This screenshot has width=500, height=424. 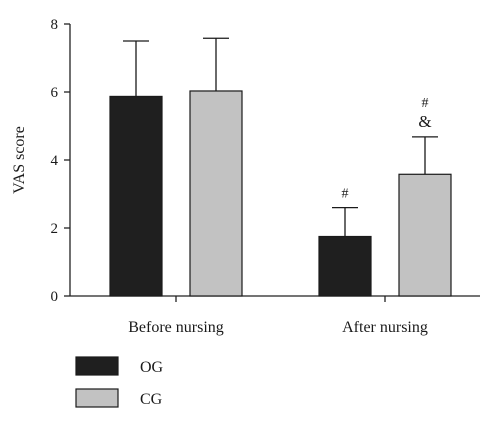 I want to click on significance-mark-cg-1-0: #, so click(x=425, y=103).